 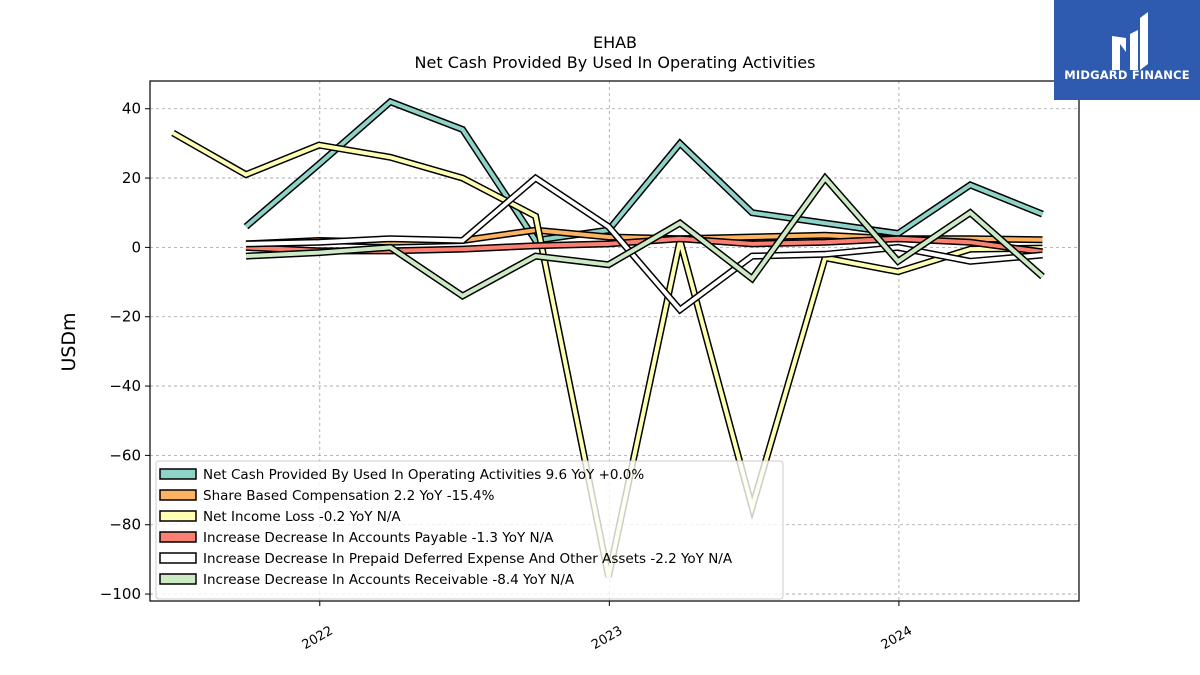 I want to click on brand-logo: MIDGARD FINANCE, so click(x=1127, y=50).